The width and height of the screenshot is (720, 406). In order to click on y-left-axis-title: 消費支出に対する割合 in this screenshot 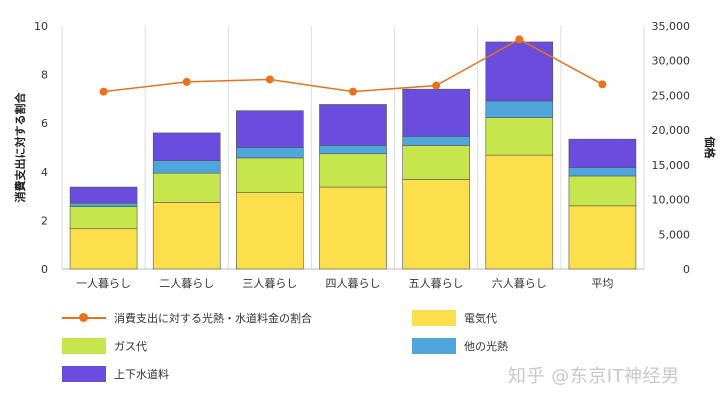, I will do `click(20, 147)`.